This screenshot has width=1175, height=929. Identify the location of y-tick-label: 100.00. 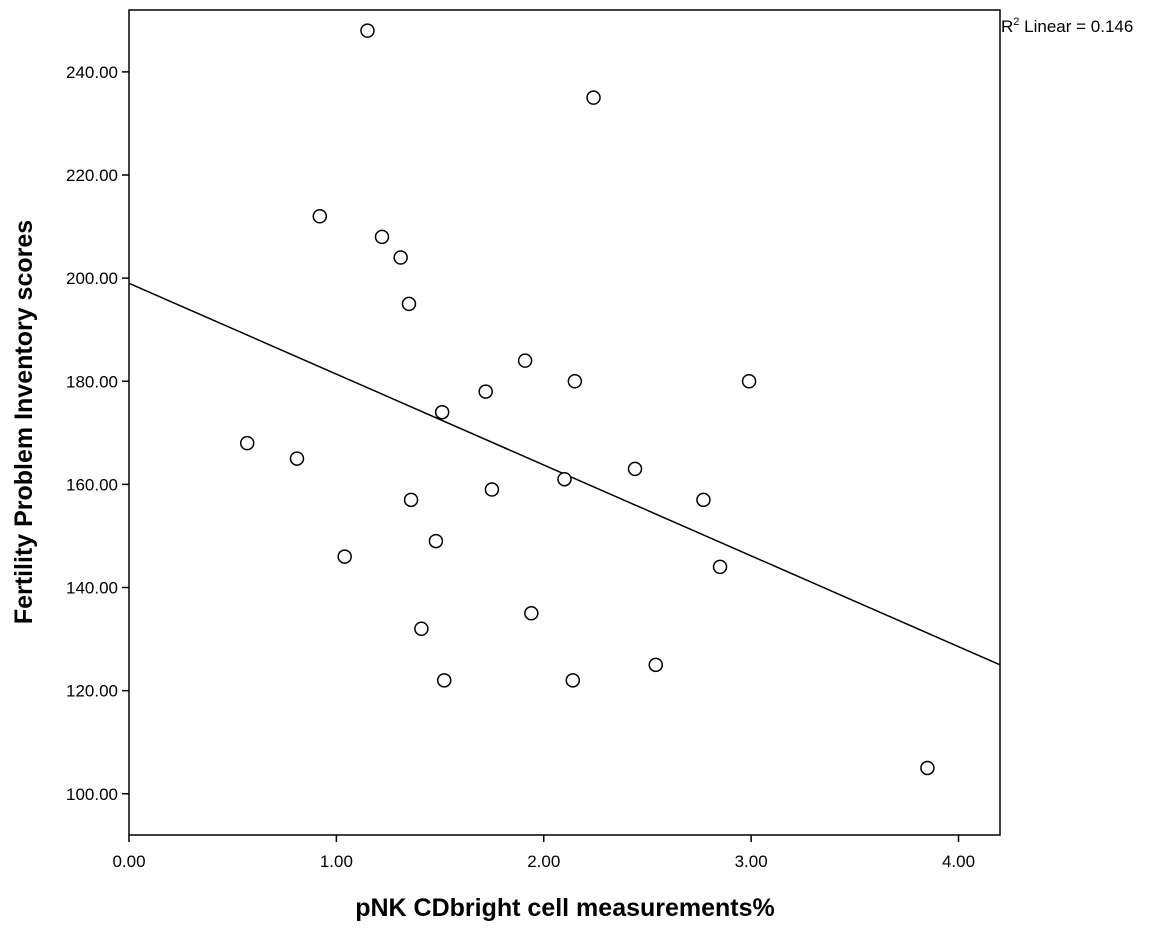
(92, 794).